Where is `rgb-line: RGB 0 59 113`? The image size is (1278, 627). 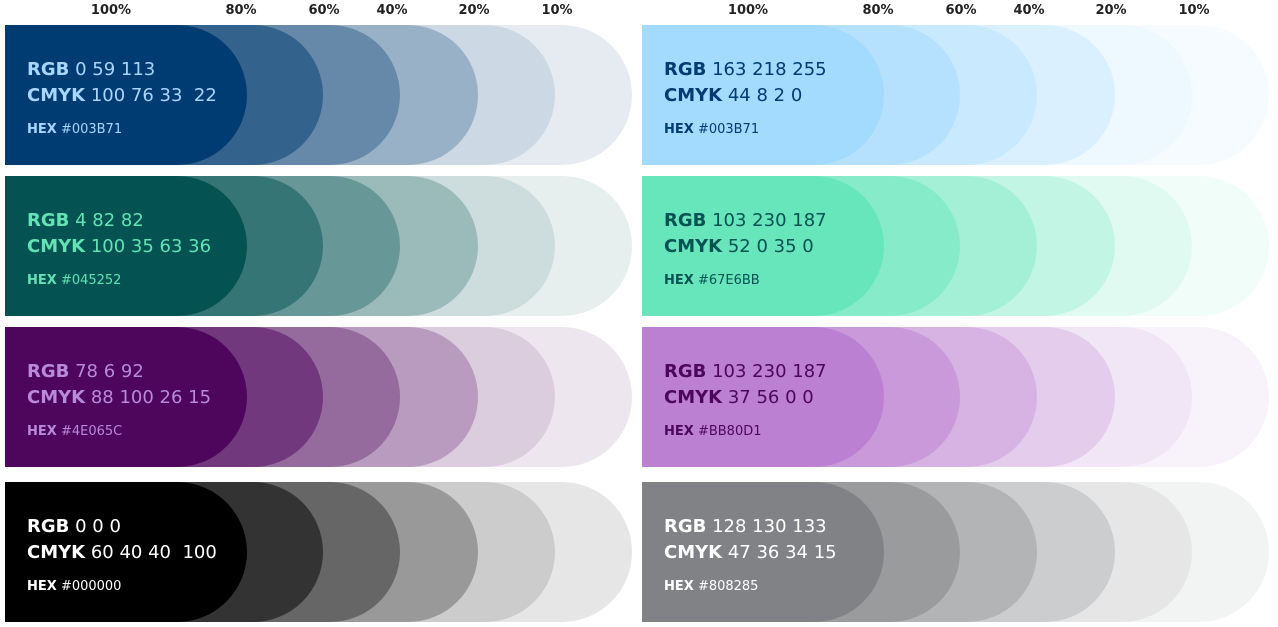
rgb-line: RGB 0 59 113 is located at coordinates (91, 69).